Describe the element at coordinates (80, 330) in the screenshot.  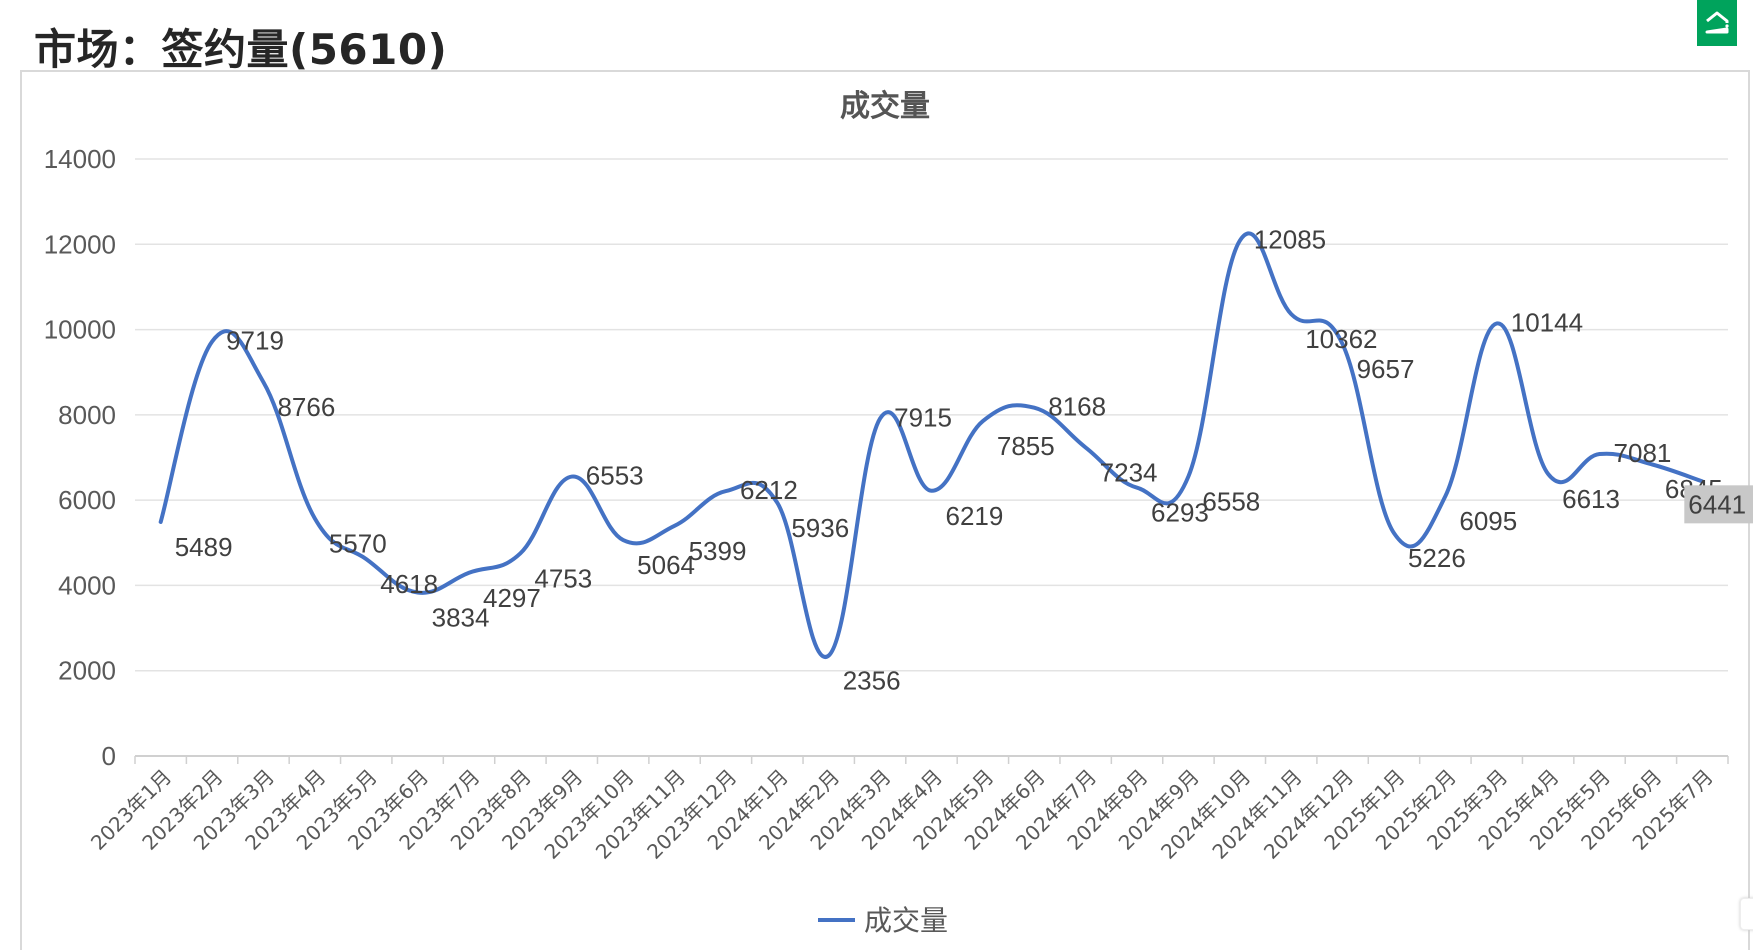
I see `y-tick-label: 10000` at that location.